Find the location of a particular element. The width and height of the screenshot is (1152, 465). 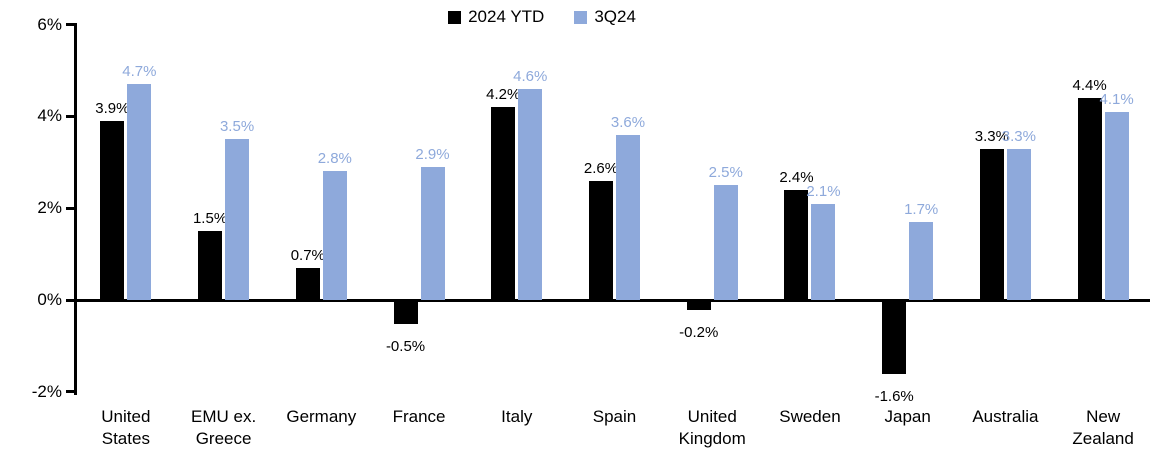

legend-label-2024-ytd: 2024 YTD is located at coordinates (506, 16).